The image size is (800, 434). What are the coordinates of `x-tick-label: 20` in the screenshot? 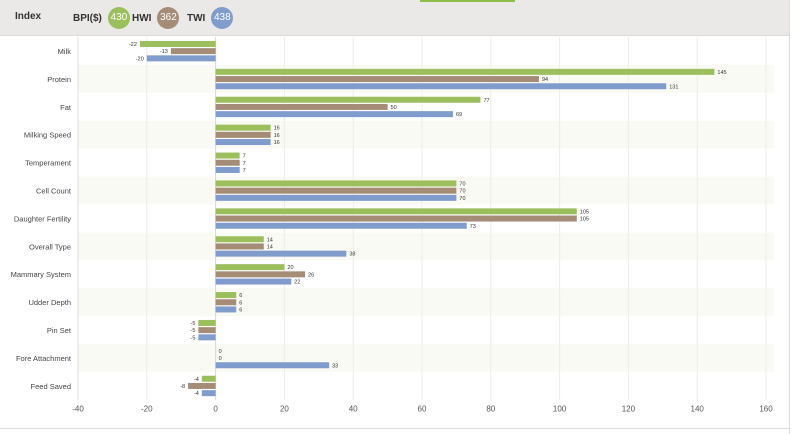 It's located at (284, 409).